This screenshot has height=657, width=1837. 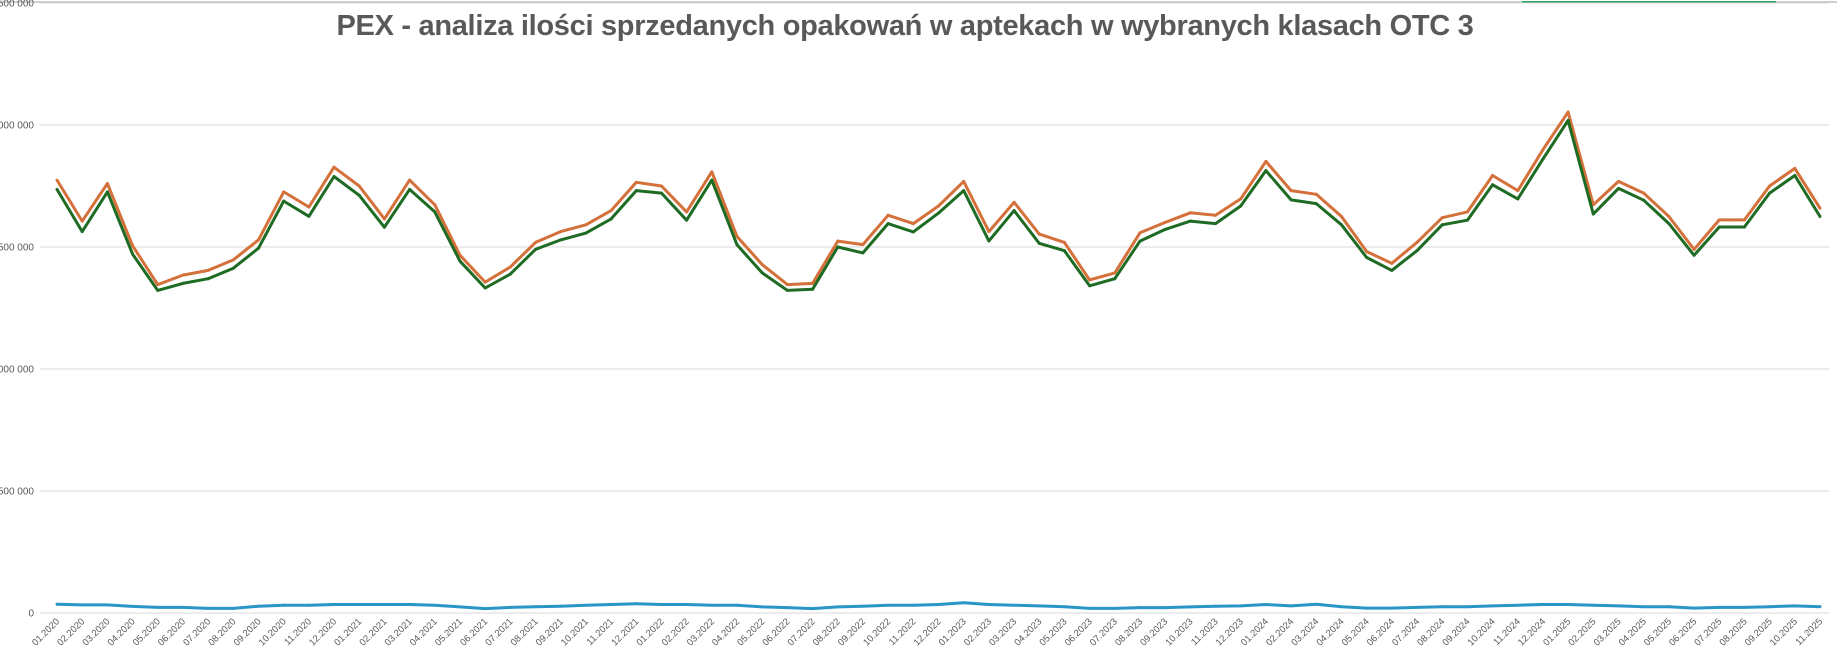 I want to click on y-tick-label: 0, so click(x=31, y=614).